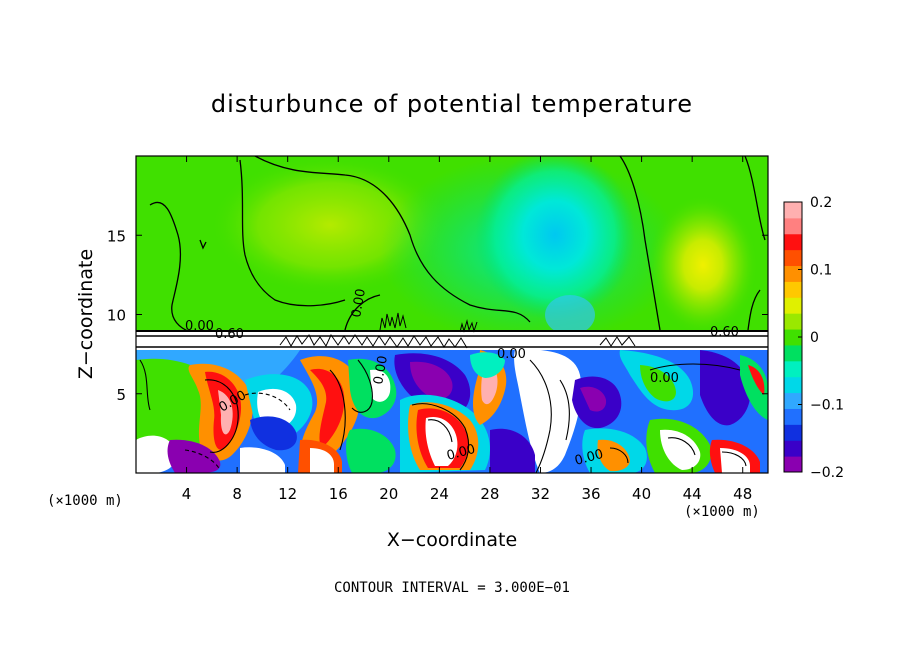 This screenshot has width=904, height=654. What do you see at coordinates (742, 494) in the screenshot?
I see `x-tick-label: 48` at bounding box center [742, 494].